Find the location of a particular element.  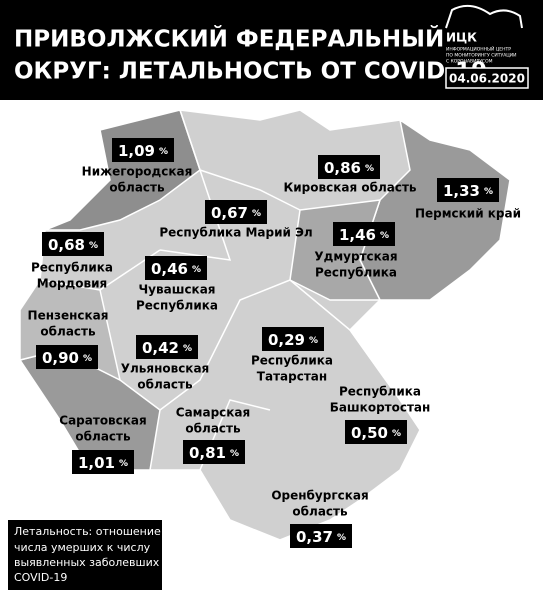

rate-value: 0,29 is located at coordinates (286, 340).